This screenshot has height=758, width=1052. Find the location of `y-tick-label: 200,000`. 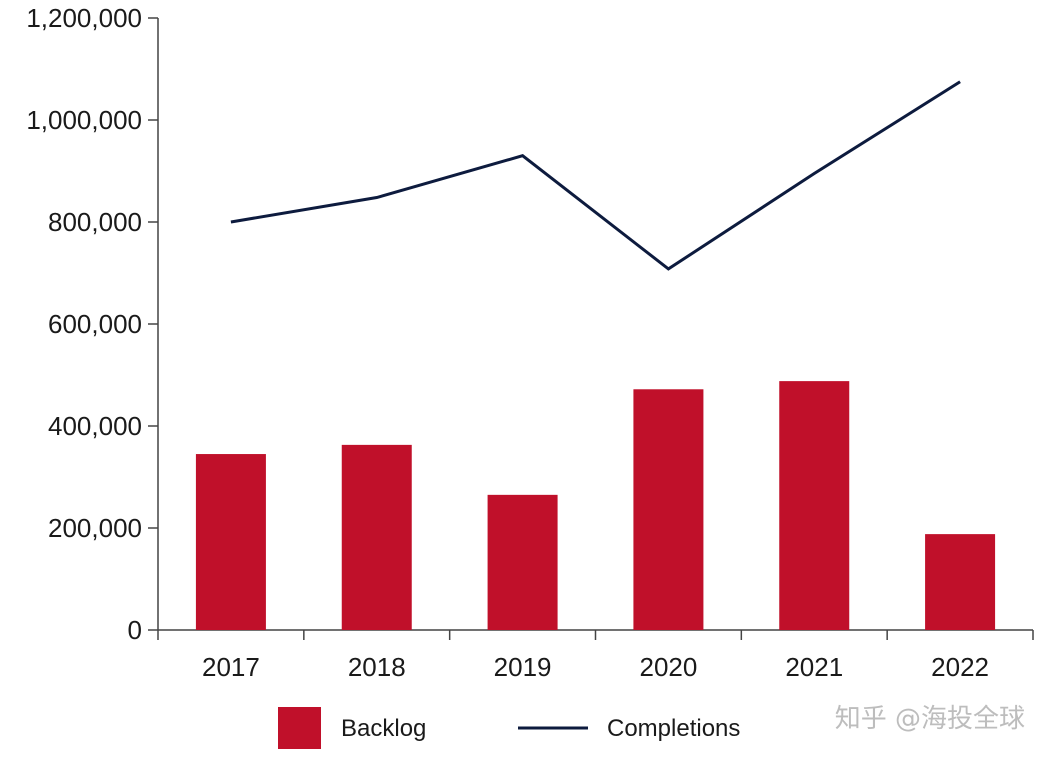

y-tick-label: 200,000 is located at coordinates (95, 528).